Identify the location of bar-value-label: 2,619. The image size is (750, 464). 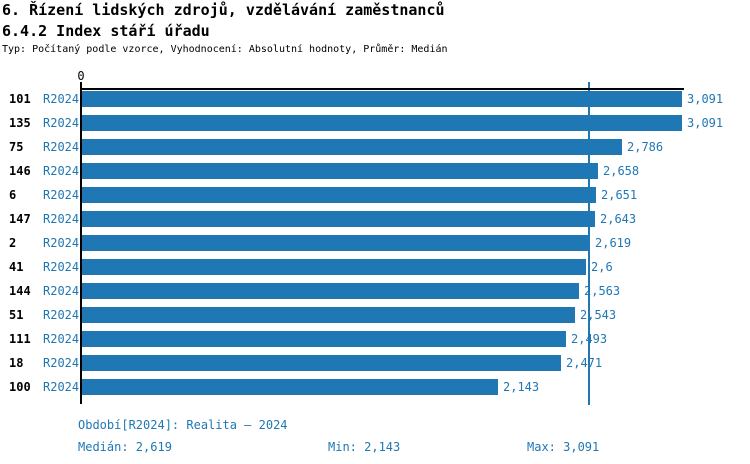
(613, 243).